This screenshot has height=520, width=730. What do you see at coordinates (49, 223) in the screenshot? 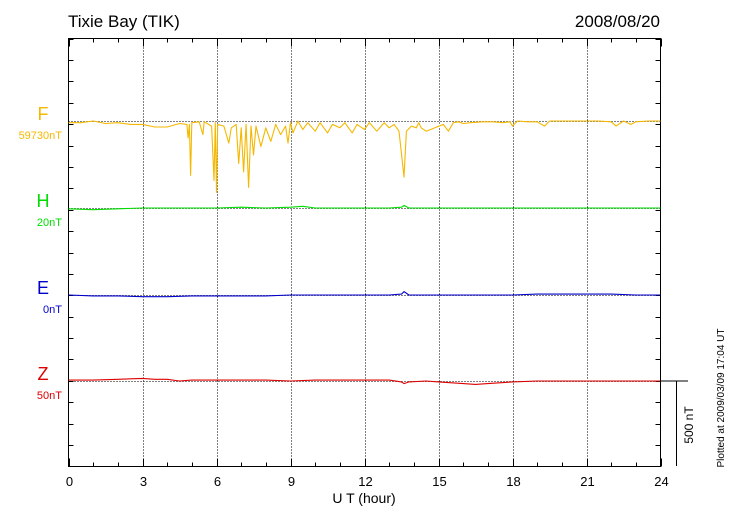
I see `series-baseline-h: 20nT` at bounding box center [49, 223].